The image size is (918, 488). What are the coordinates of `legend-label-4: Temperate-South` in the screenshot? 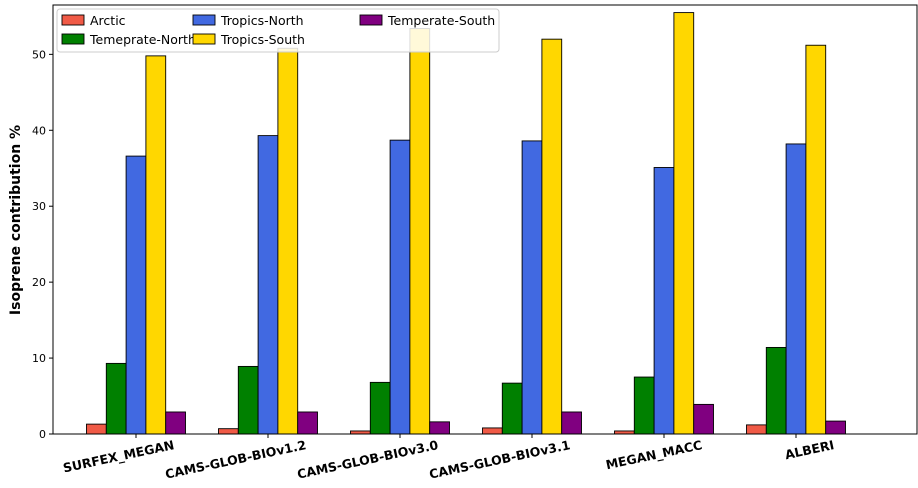 It's located at (441, 20).